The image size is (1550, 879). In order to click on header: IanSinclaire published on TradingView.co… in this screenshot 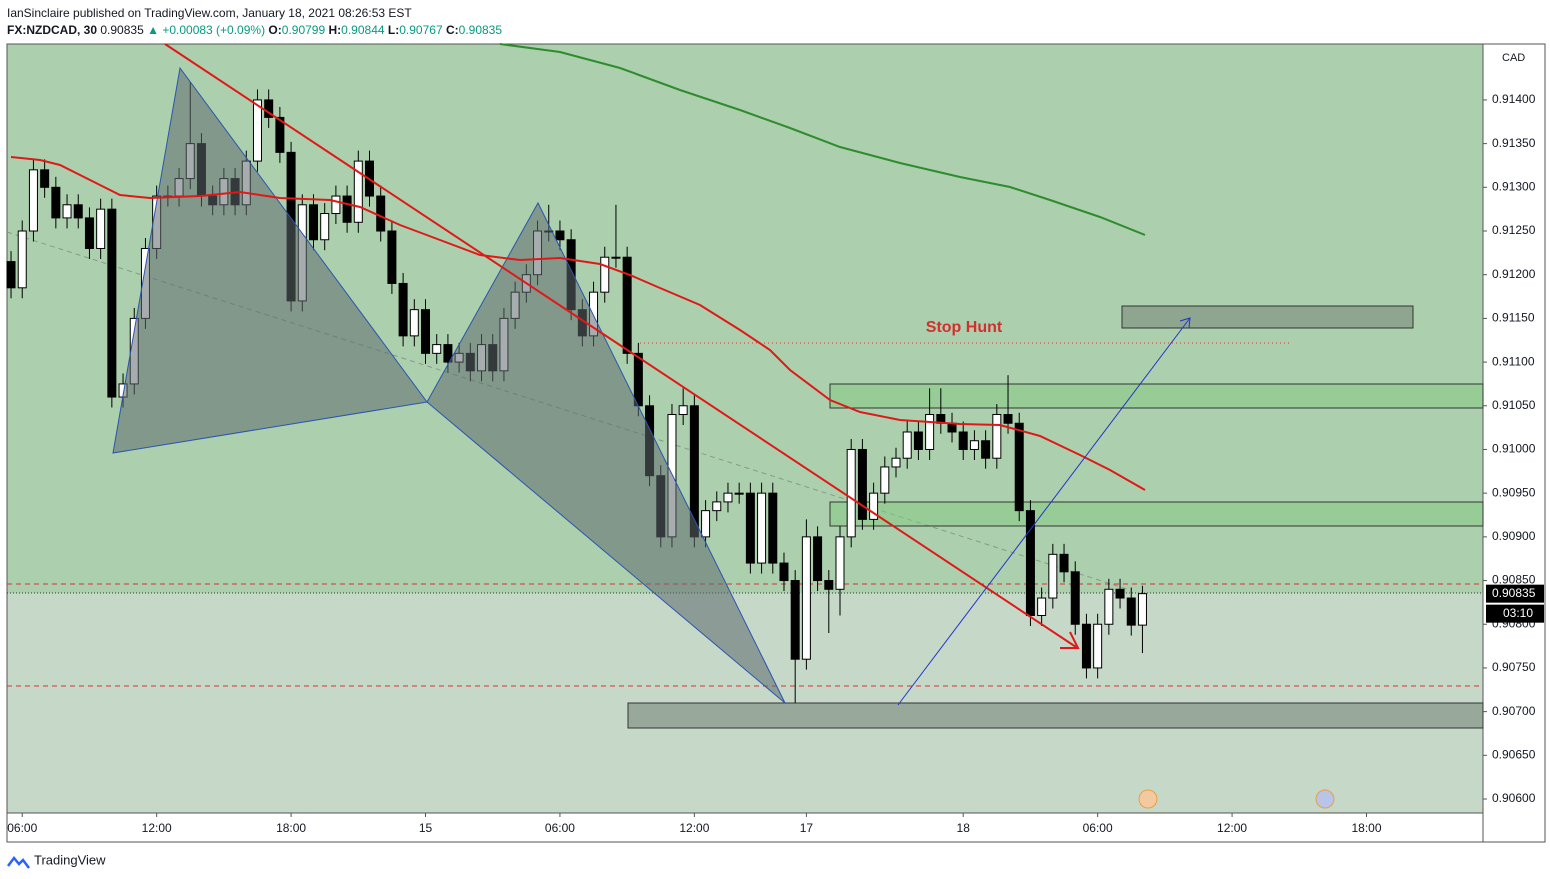, I will do `click(254, 22)`.